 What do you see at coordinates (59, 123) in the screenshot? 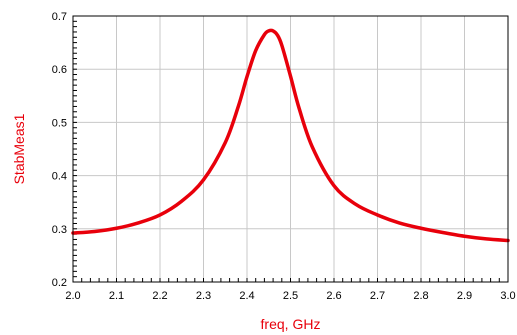
I see `y-tick-label: 0.5` at bounding box center [59, 123].